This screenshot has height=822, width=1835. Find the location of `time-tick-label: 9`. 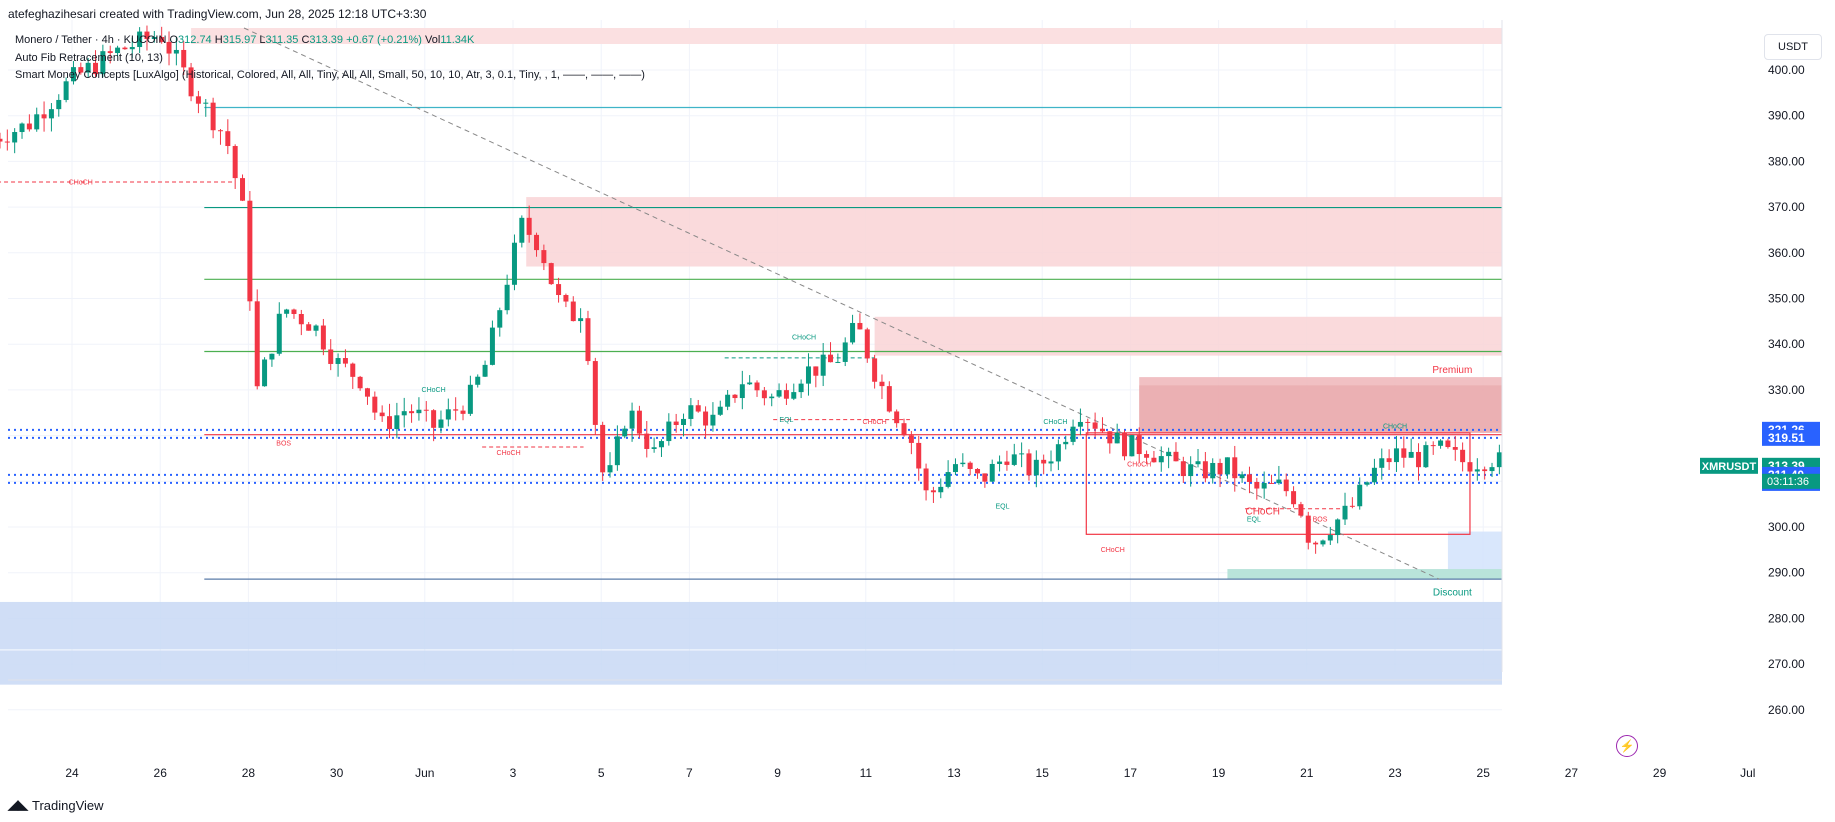

time-tick-label: 9 is located at coordinates (777, 773).